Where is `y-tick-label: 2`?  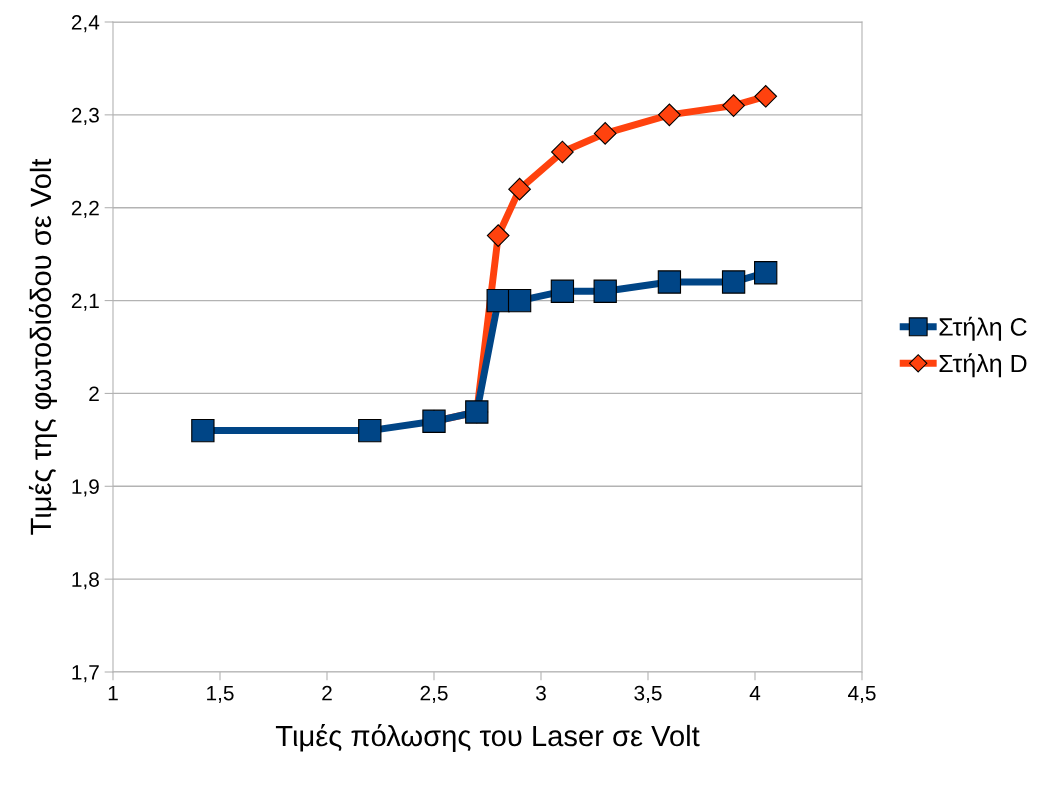
y-tick-label: 2 is located at coordinates (94, 393).